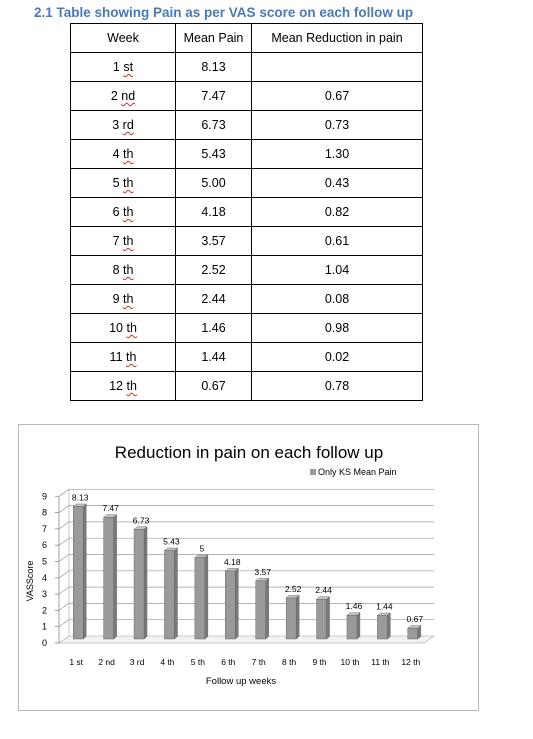  I want to click on x-tick-label: 5 th, so click(198, 662).